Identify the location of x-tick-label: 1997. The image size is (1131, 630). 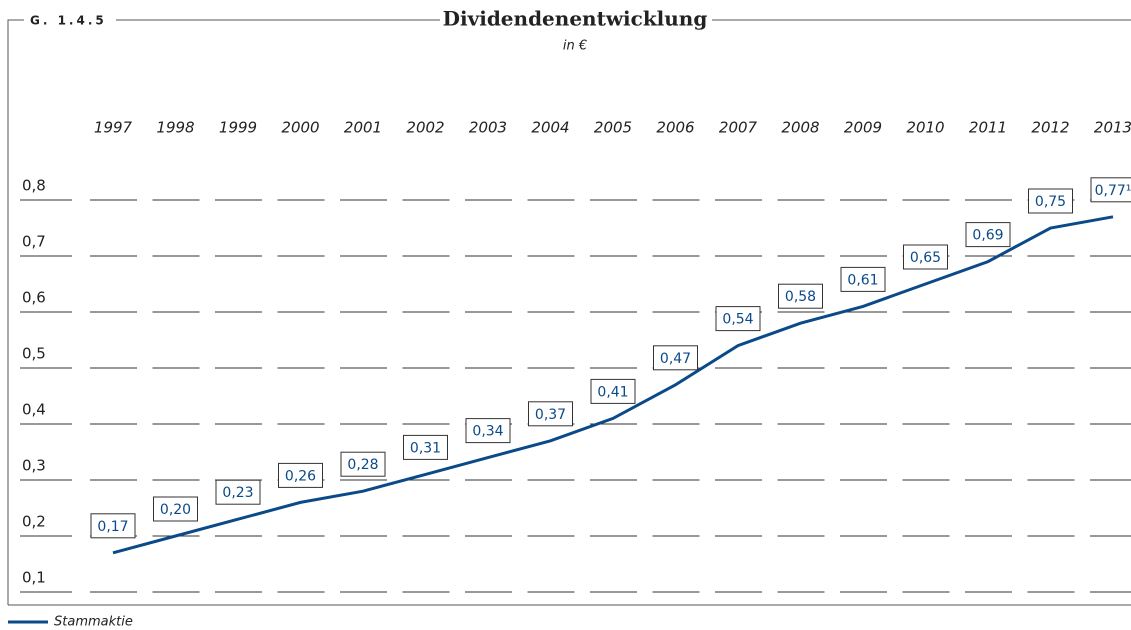
(113, 128).